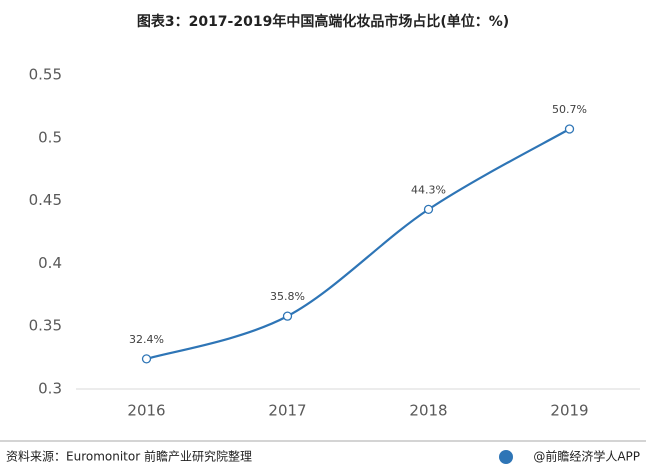 The width and height of the screenshot is (646, 475). What do you see at coordinates (45, 326) in the screenshot?
I see `y-tick-label: 0.35` at bounding box center [45, 326].